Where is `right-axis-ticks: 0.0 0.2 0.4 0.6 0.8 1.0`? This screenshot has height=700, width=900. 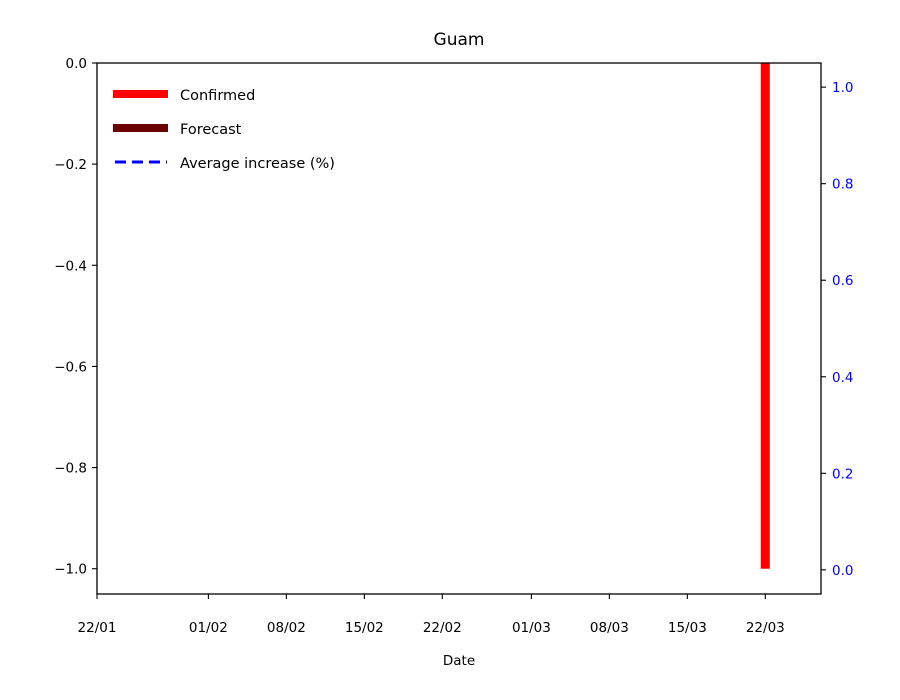 right-axis-ticks: 0.0 0.2 0.4 0.6 0.8 1.0 is located at coordinates (837, 329).